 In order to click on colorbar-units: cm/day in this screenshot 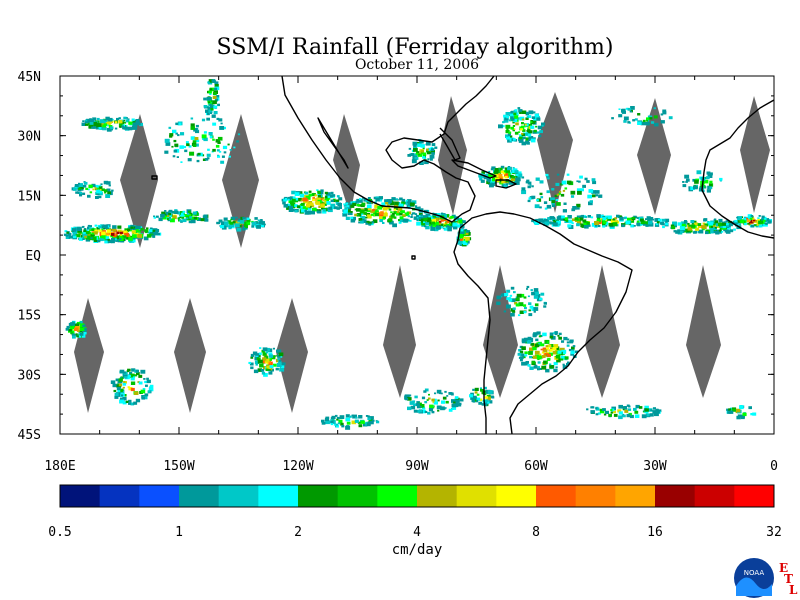, I will do `click(417, 550)`.